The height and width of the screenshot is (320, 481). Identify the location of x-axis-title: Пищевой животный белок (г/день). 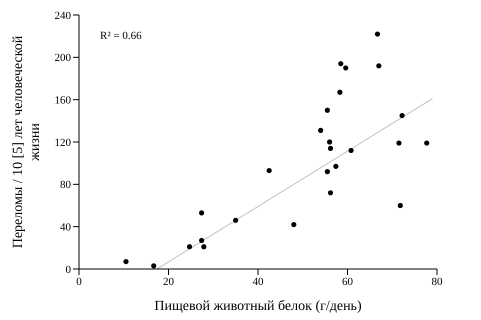
(258, 306).